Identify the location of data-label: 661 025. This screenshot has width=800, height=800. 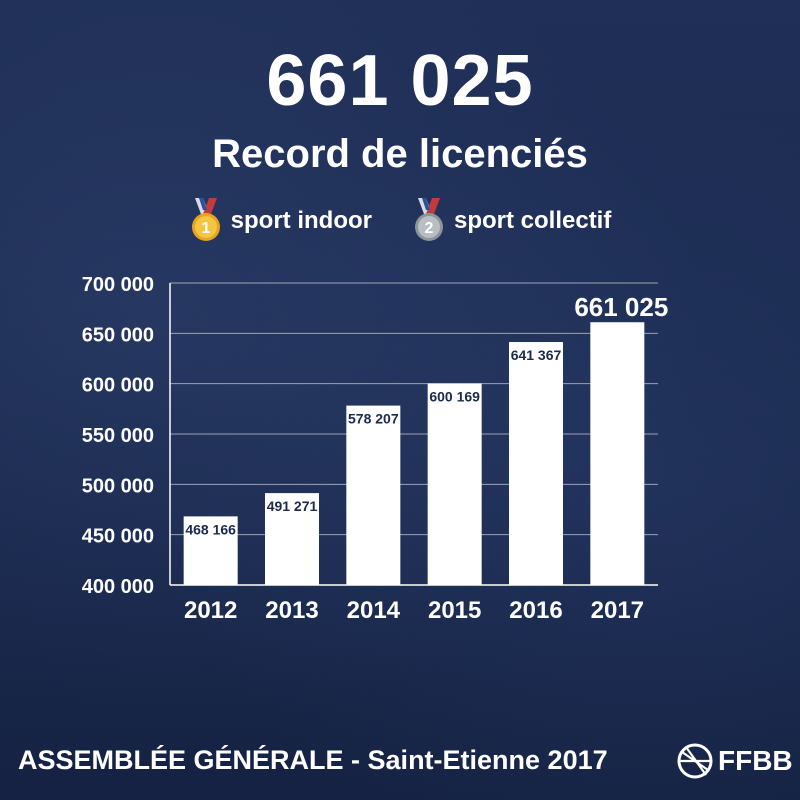
(621, 307).